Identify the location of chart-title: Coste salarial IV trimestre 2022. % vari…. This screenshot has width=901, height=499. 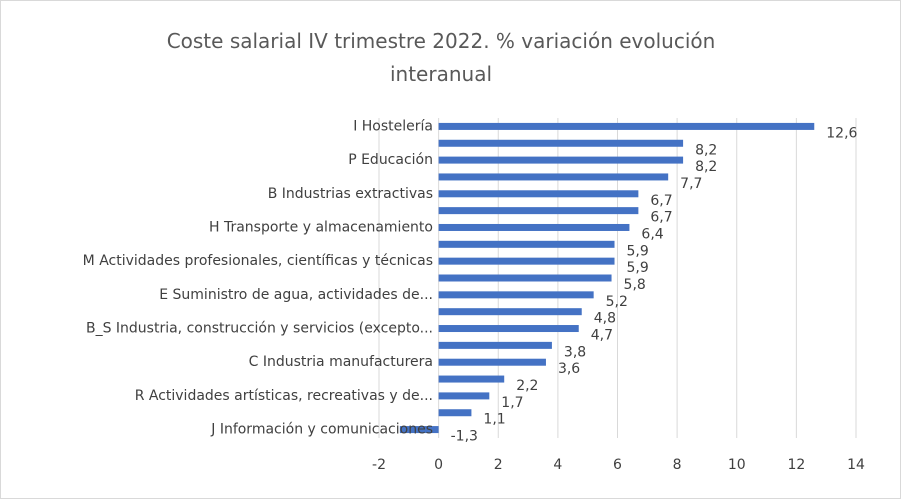
(441, 57).